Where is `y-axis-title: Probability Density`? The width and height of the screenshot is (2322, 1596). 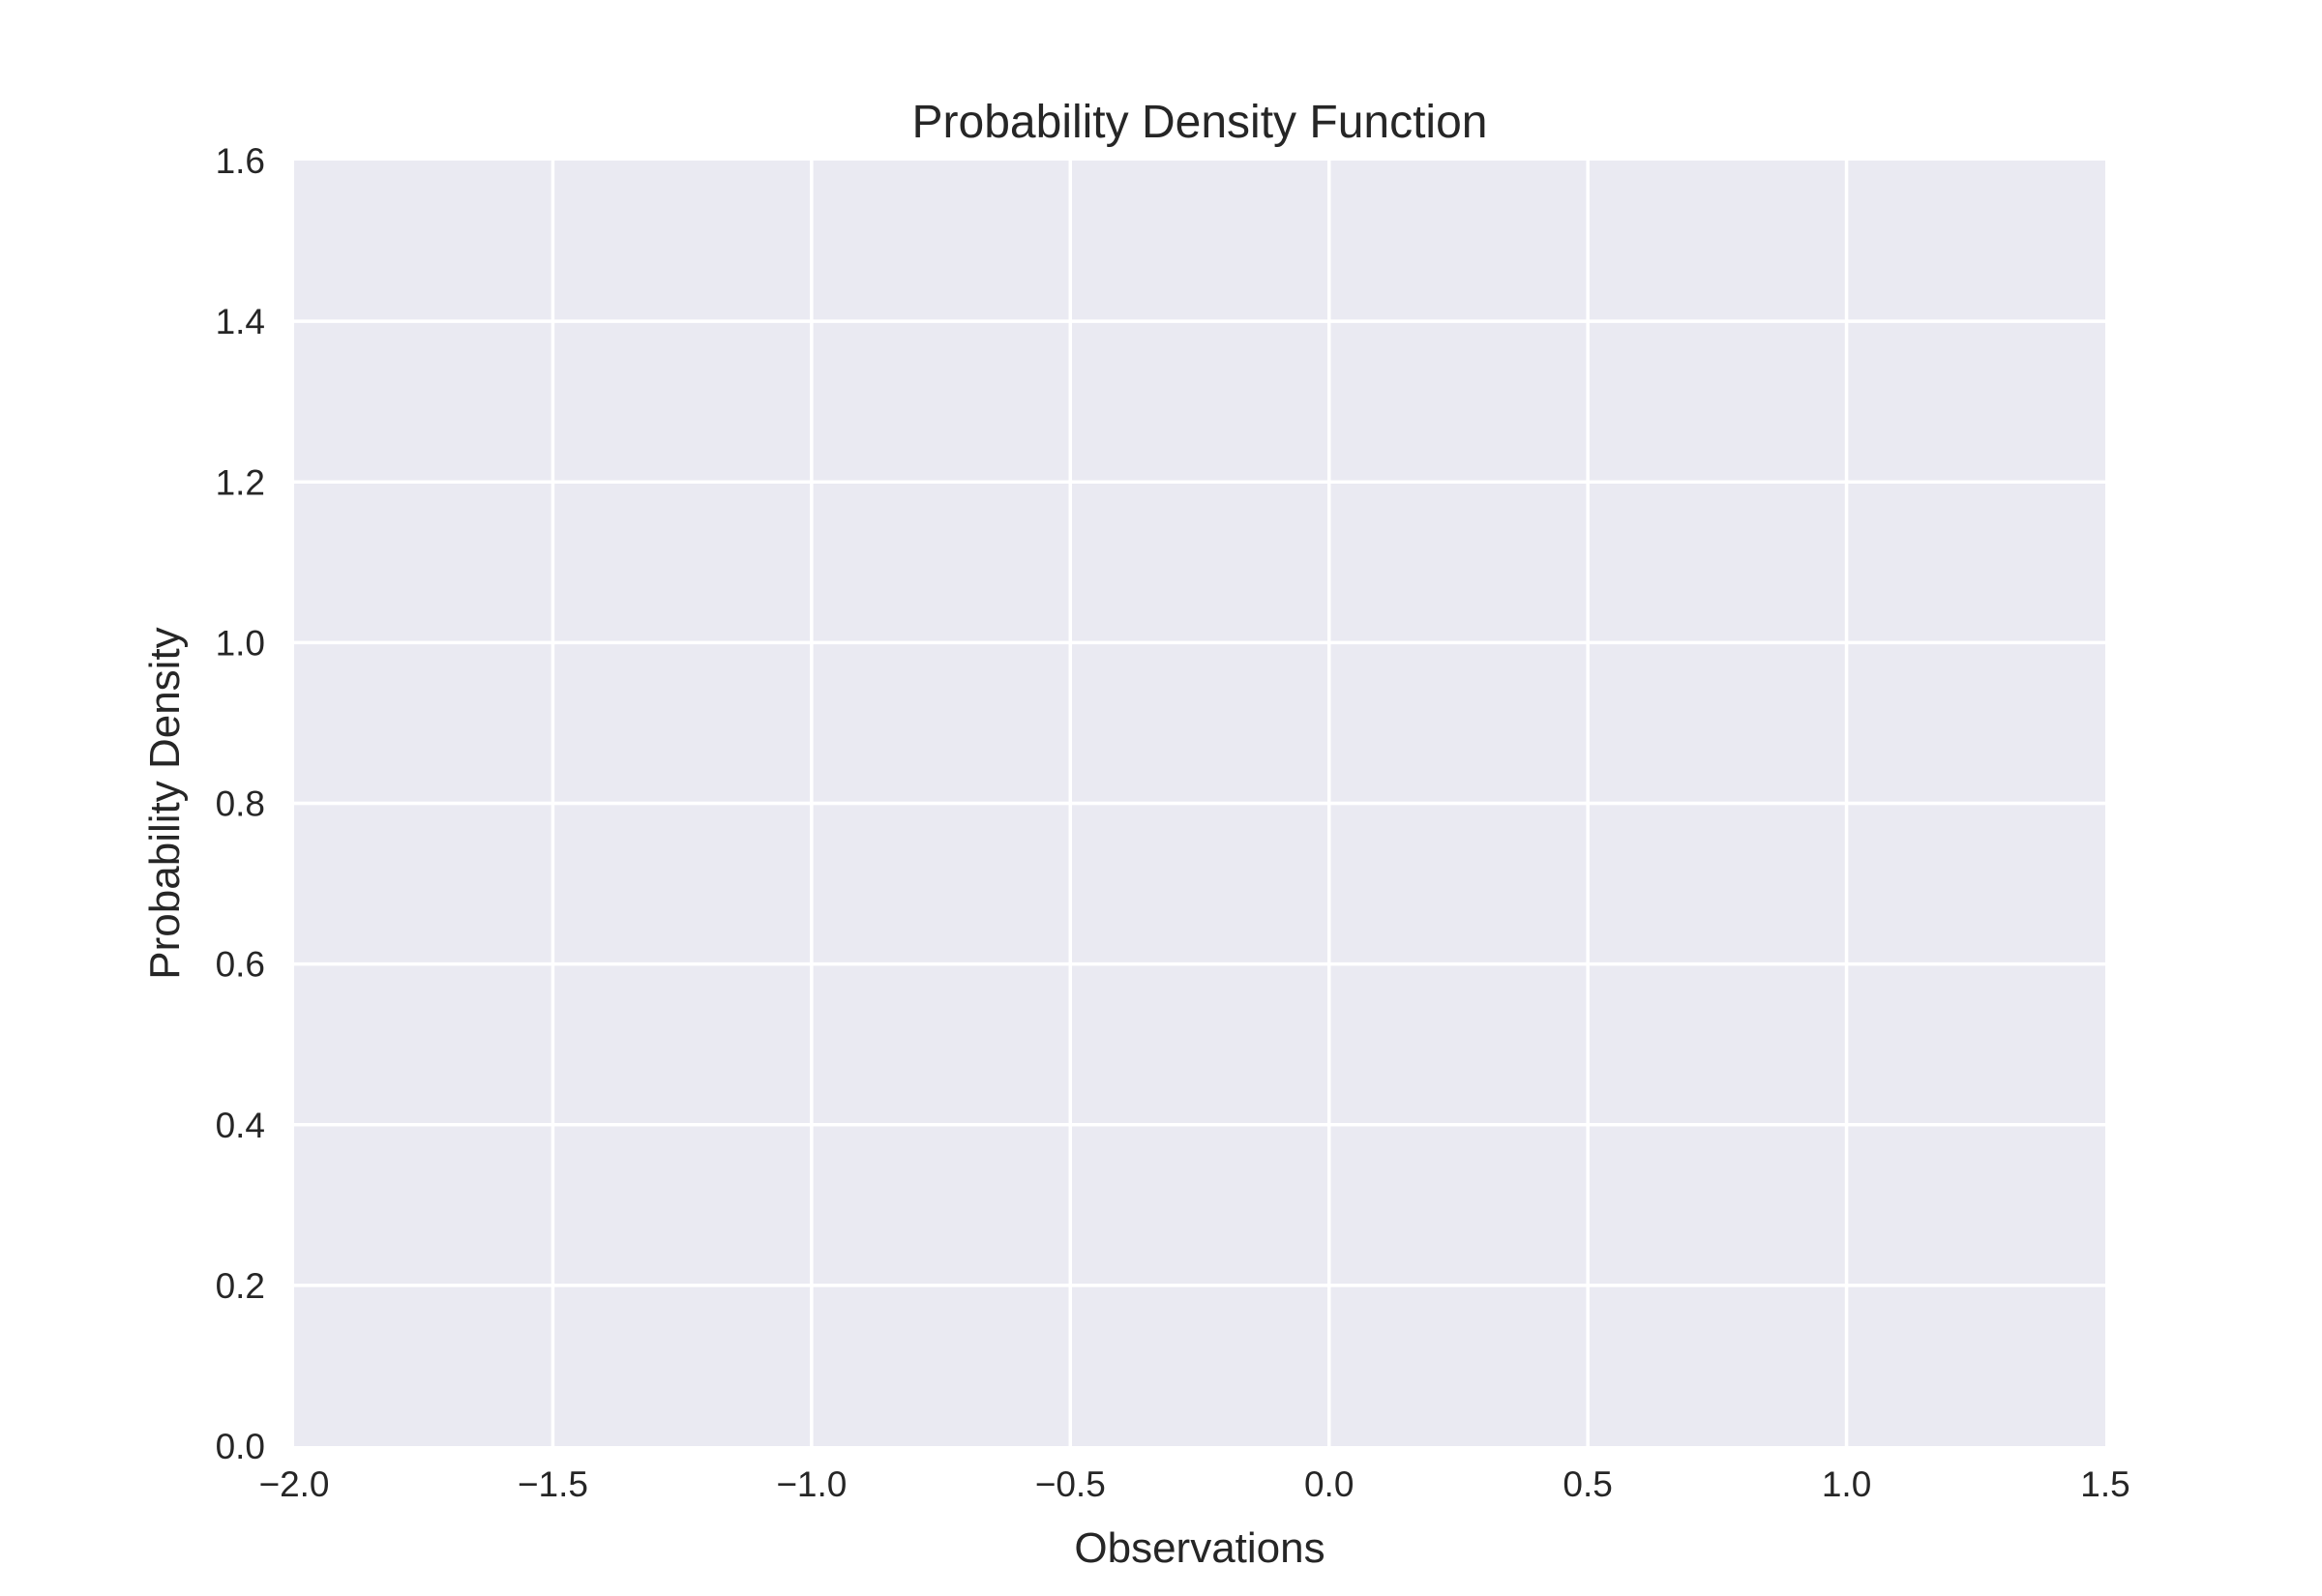 y-axis-title: Probability Density is located at coordinates (165, 803).